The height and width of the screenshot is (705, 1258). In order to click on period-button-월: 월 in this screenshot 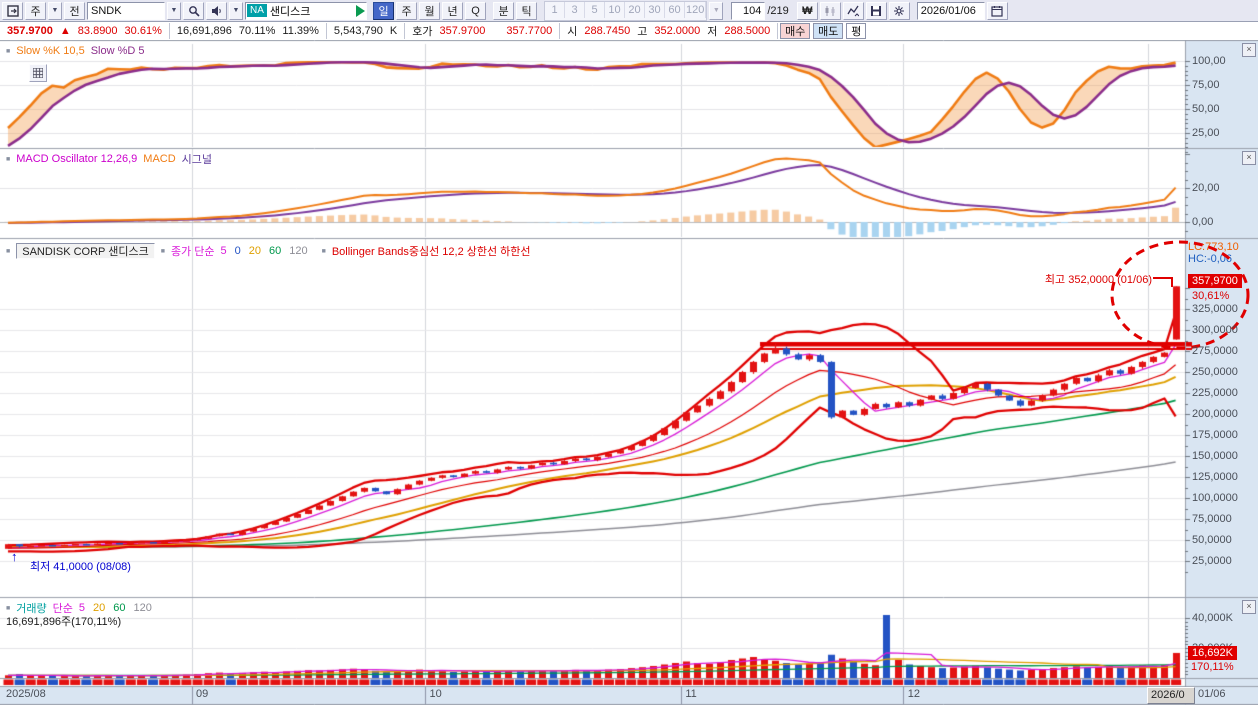, I will do `click(429, 10)`.